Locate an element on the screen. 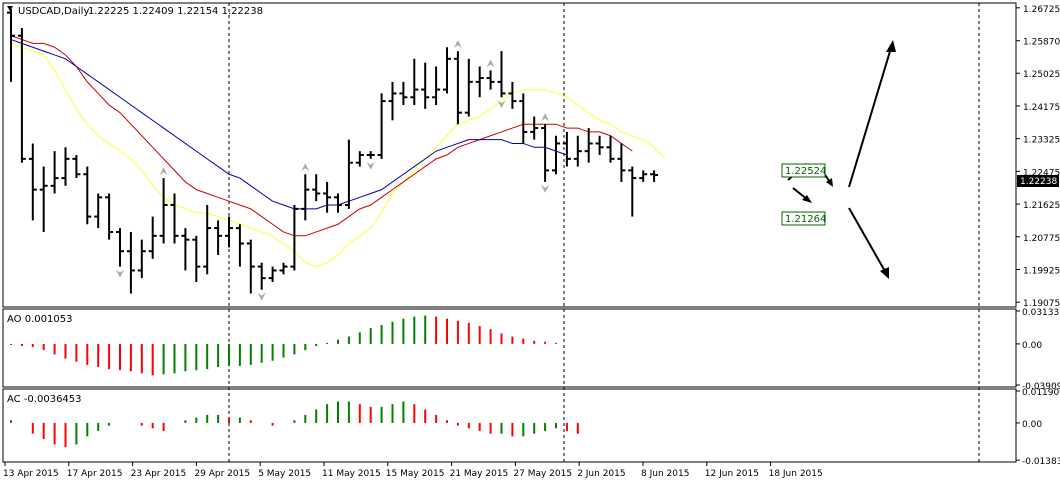 The width and height of the screenshot is (1060, 485). current-price-box is located at coordinates (1038, 181).